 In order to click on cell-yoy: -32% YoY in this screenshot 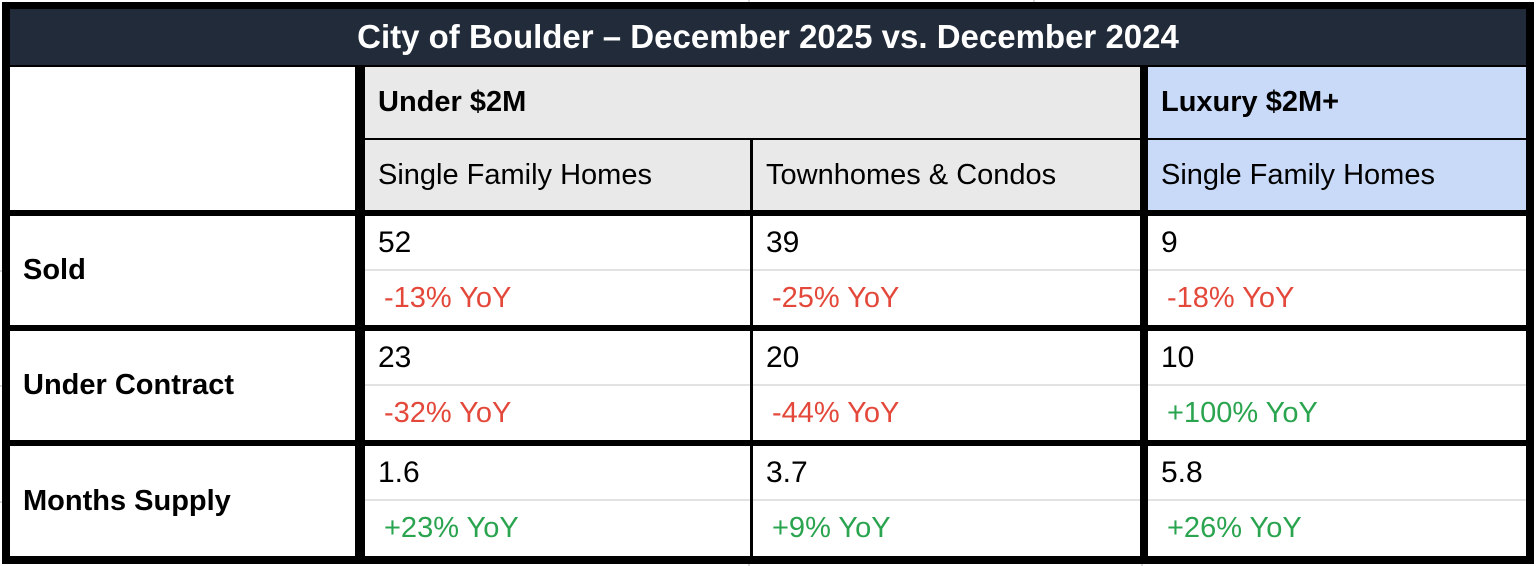, I will do `click(448, 412)`.